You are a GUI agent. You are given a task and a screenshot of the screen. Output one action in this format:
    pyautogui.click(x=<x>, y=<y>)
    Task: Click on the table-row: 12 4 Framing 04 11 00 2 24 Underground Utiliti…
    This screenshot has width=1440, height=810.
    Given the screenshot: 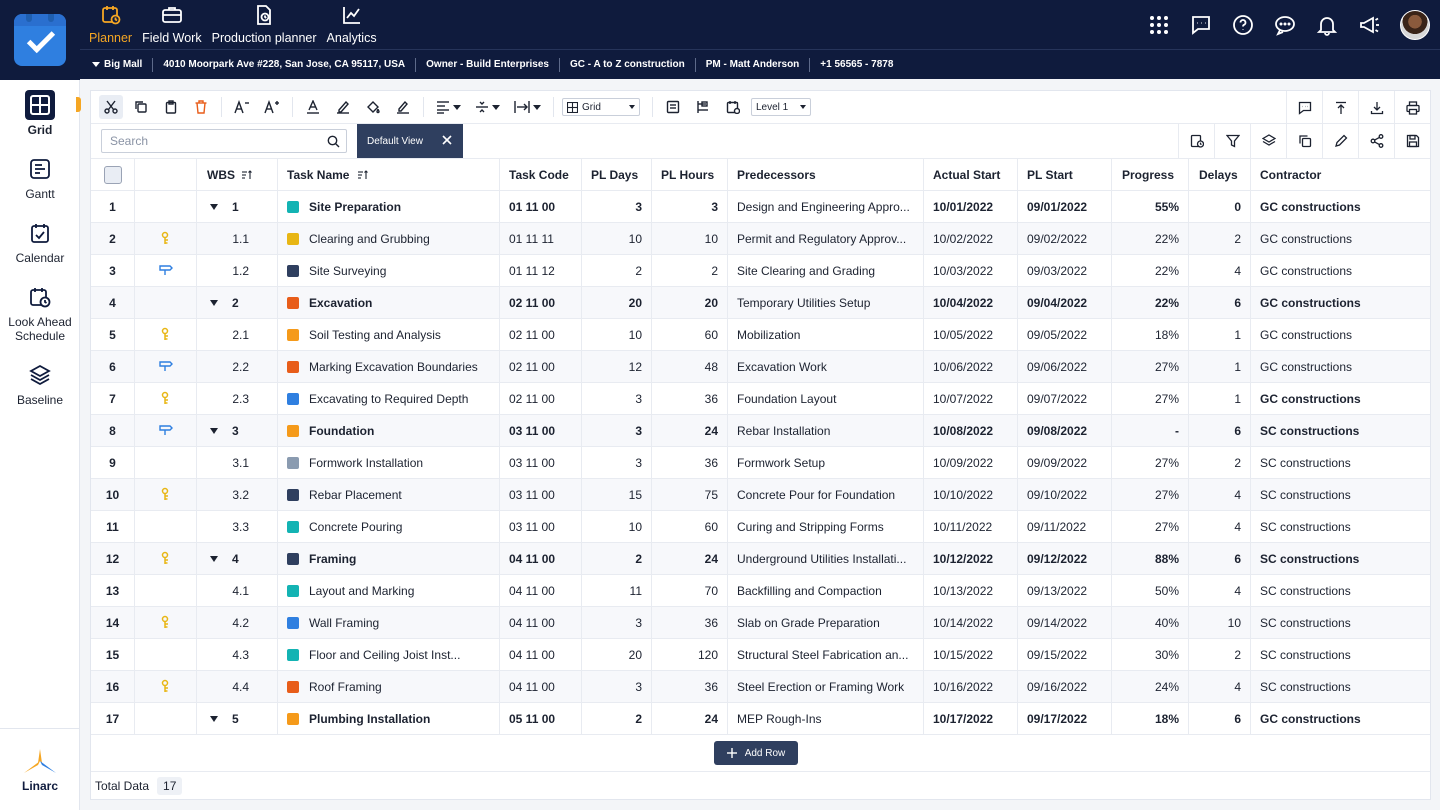 What is the action you would take?
    pyautogui.click(x=760, y=559)
    